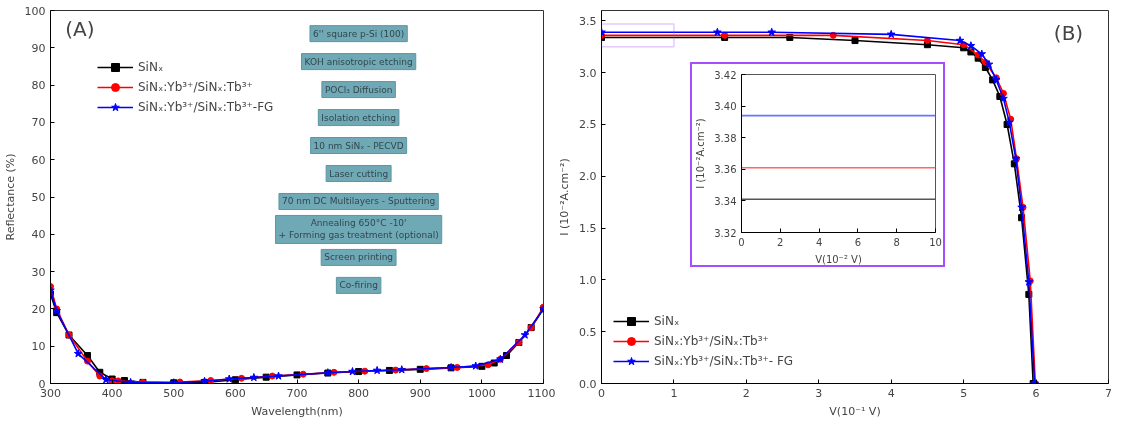 The image size is (1129, 426). What do you see at coordinates (588, 332) in the screenshot?
I see `y-tick-label: 0.5` at bounding box center [588, 332].